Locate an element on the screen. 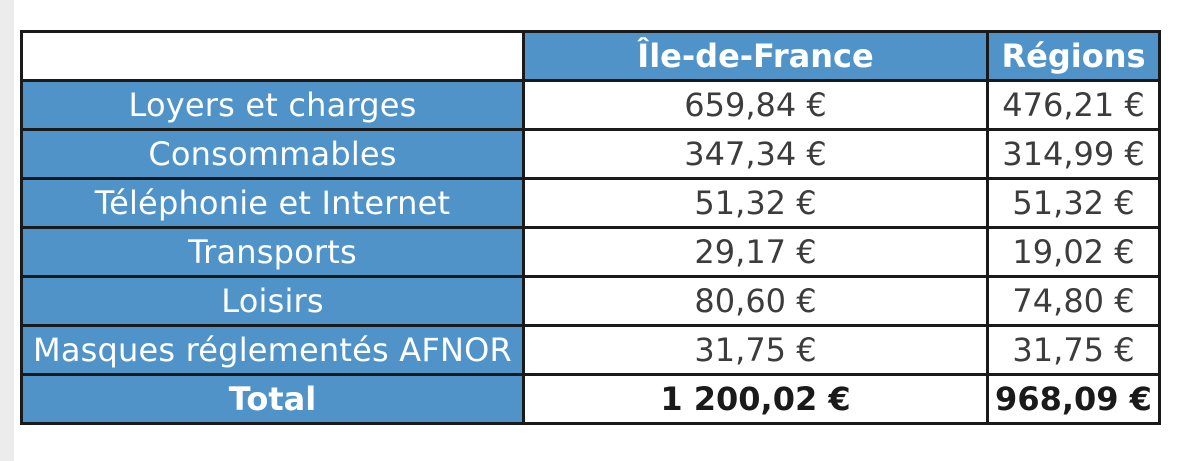  column-header-ile-de-france: Île-de-France is located at coordinates (755, 56).